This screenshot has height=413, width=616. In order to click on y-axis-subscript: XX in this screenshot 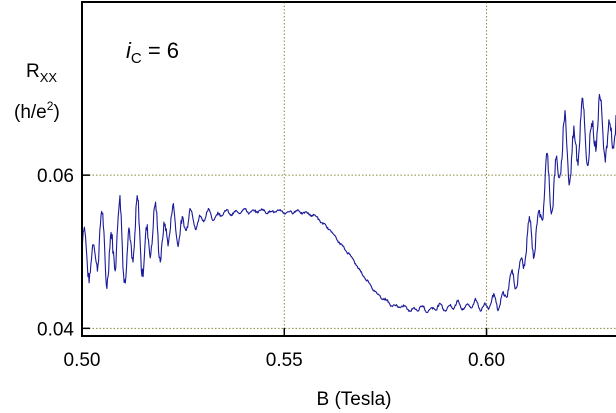, I will do `click(48, 77)`.